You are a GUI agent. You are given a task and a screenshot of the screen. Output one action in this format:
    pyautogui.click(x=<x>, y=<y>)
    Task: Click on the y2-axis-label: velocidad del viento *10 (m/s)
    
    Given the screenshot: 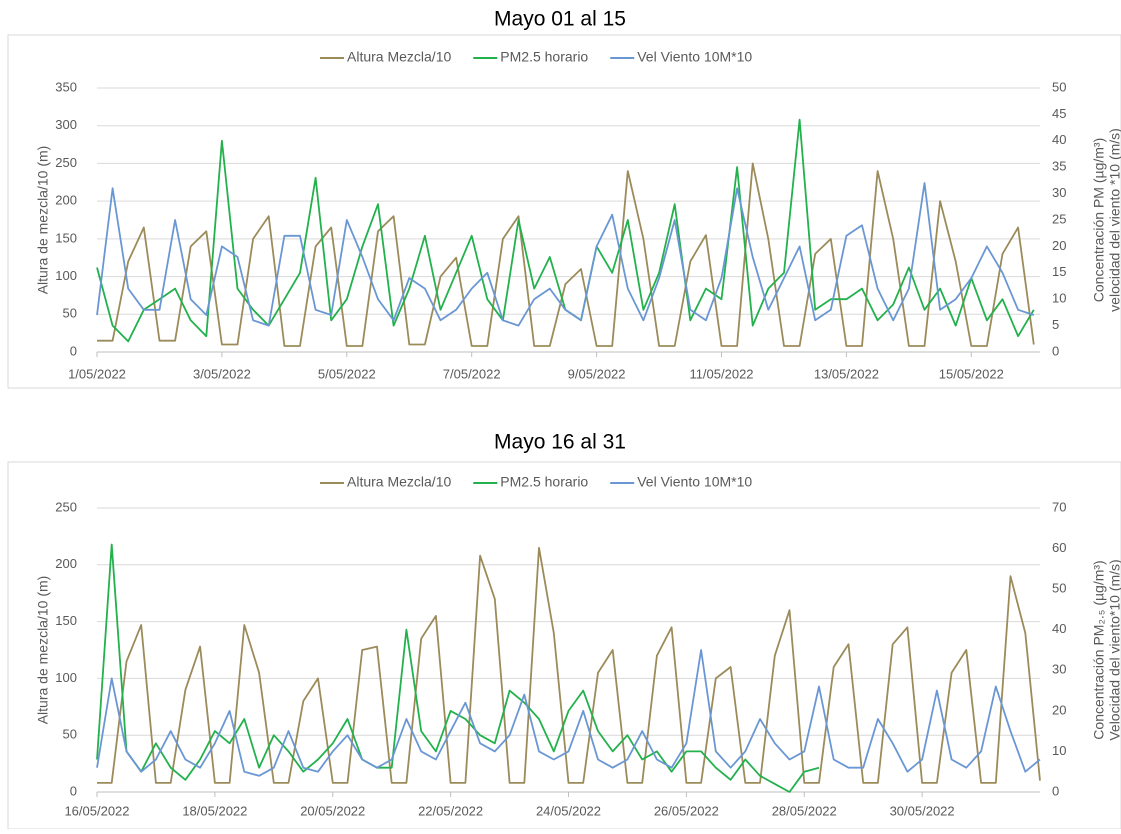 What is the action you would take?
    pyautogui.click(x=1114, y=220)
    